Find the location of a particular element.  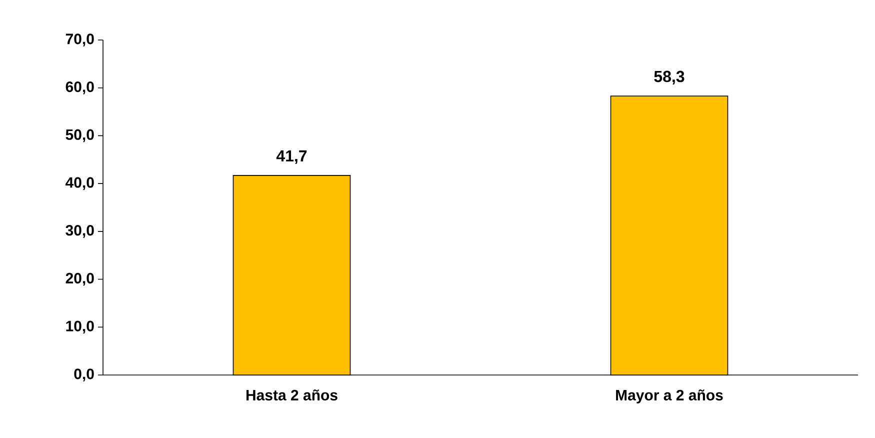

y-tick-label: 70,0 is located at coordinates (80, 40).